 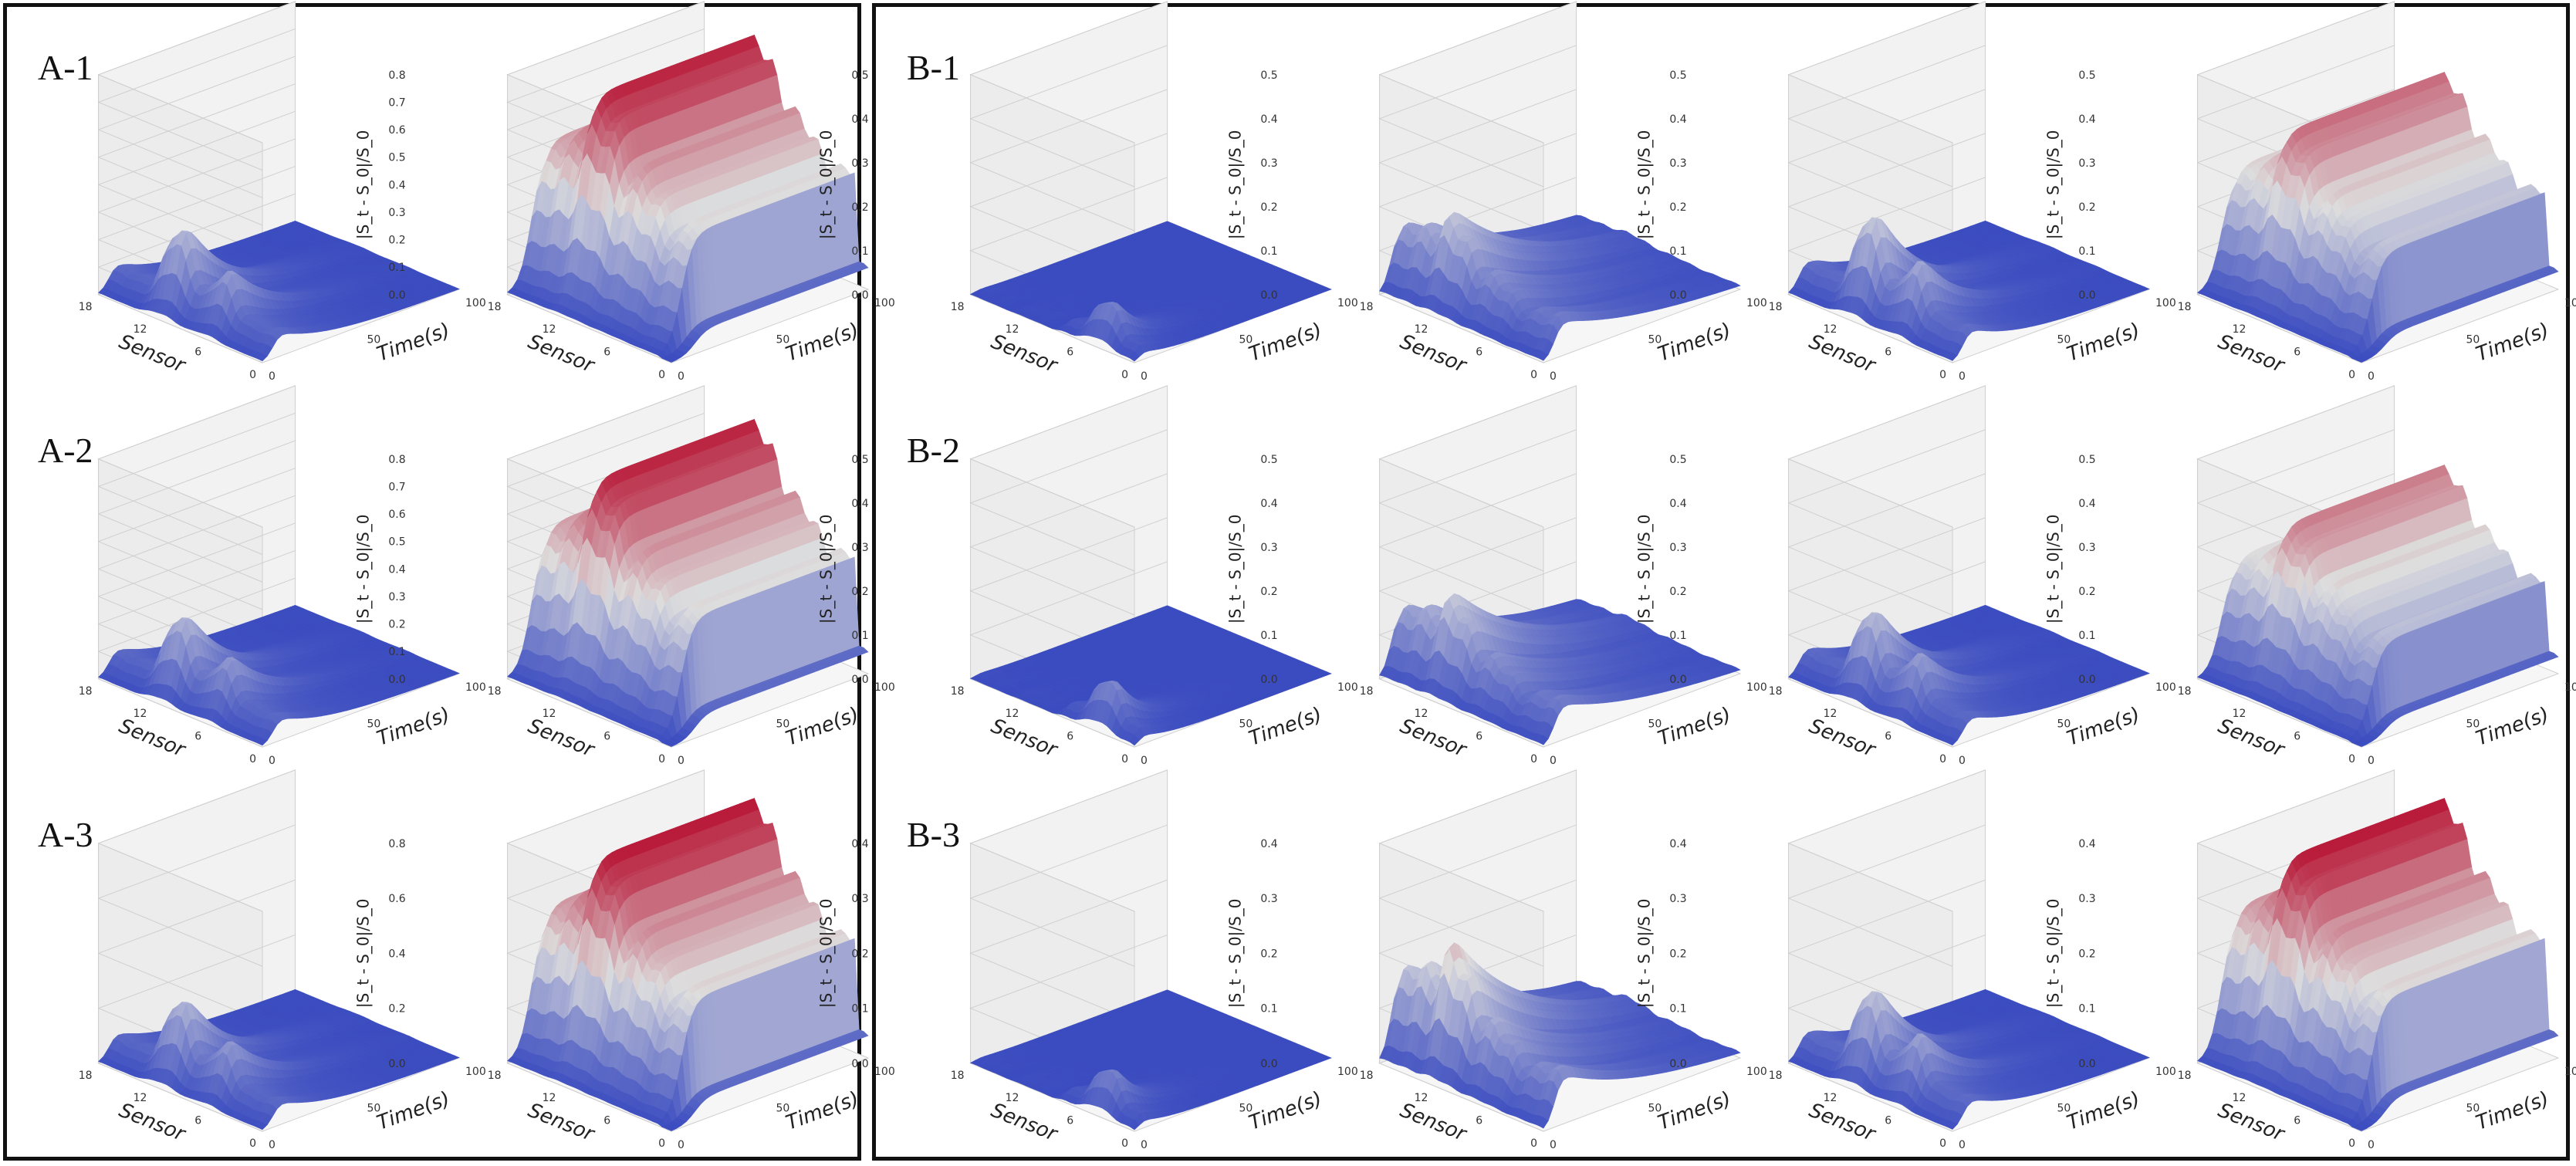 I want to click on z-tick-label: 0.5, so click(x=396, y=158).